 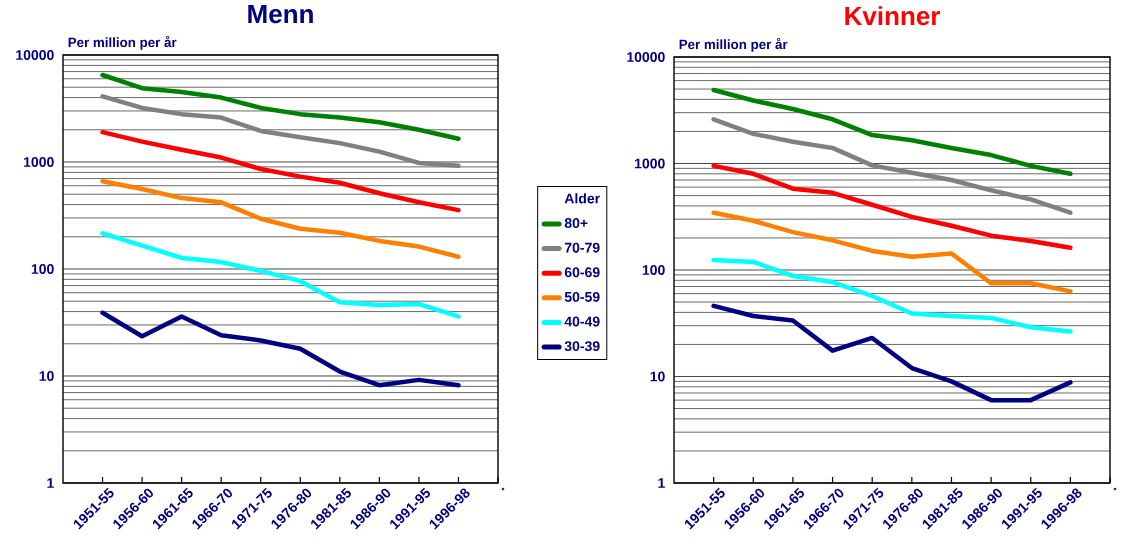 I want to click on legend-label: 50-59, so click(x=582, y=296).